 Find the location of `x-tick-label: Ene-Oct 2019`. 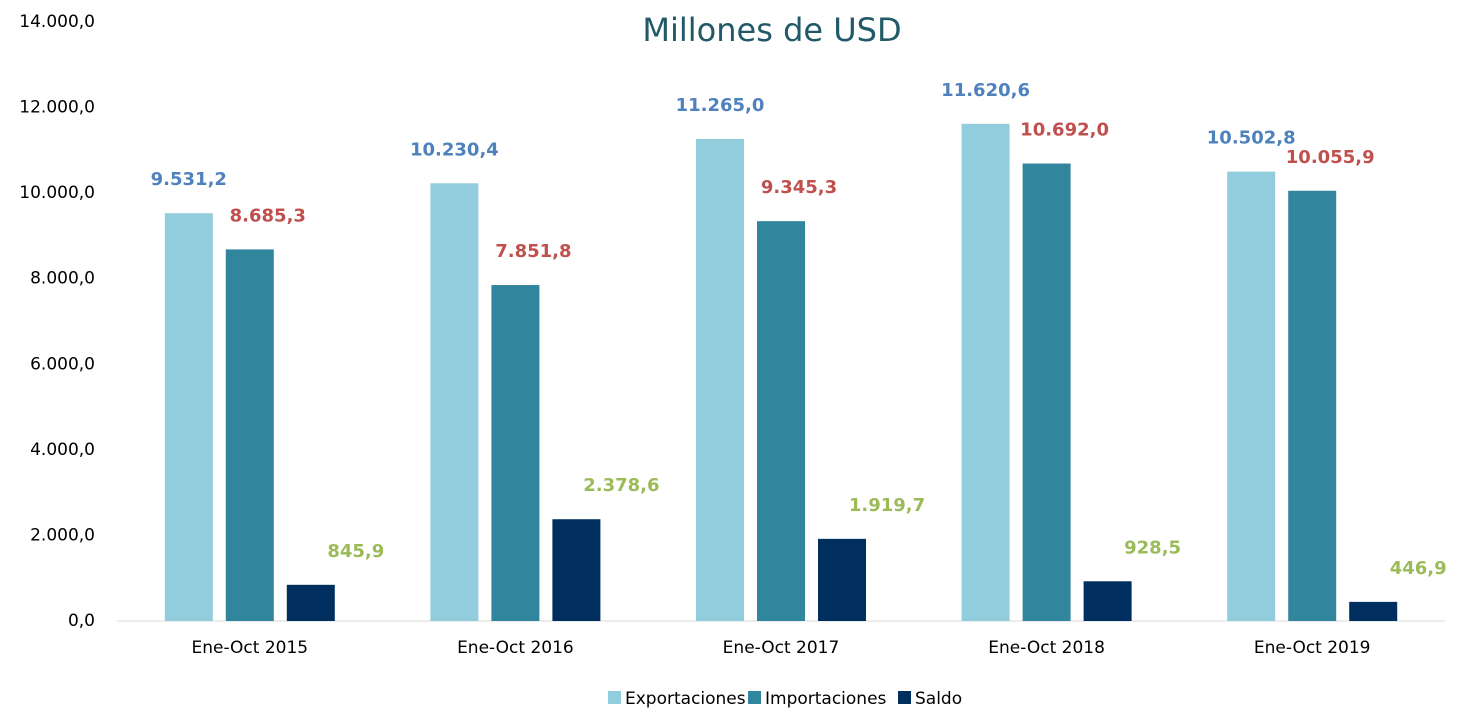

x-tick-label: Ene-Oct 2019 is located at coordinates (1312, 648).